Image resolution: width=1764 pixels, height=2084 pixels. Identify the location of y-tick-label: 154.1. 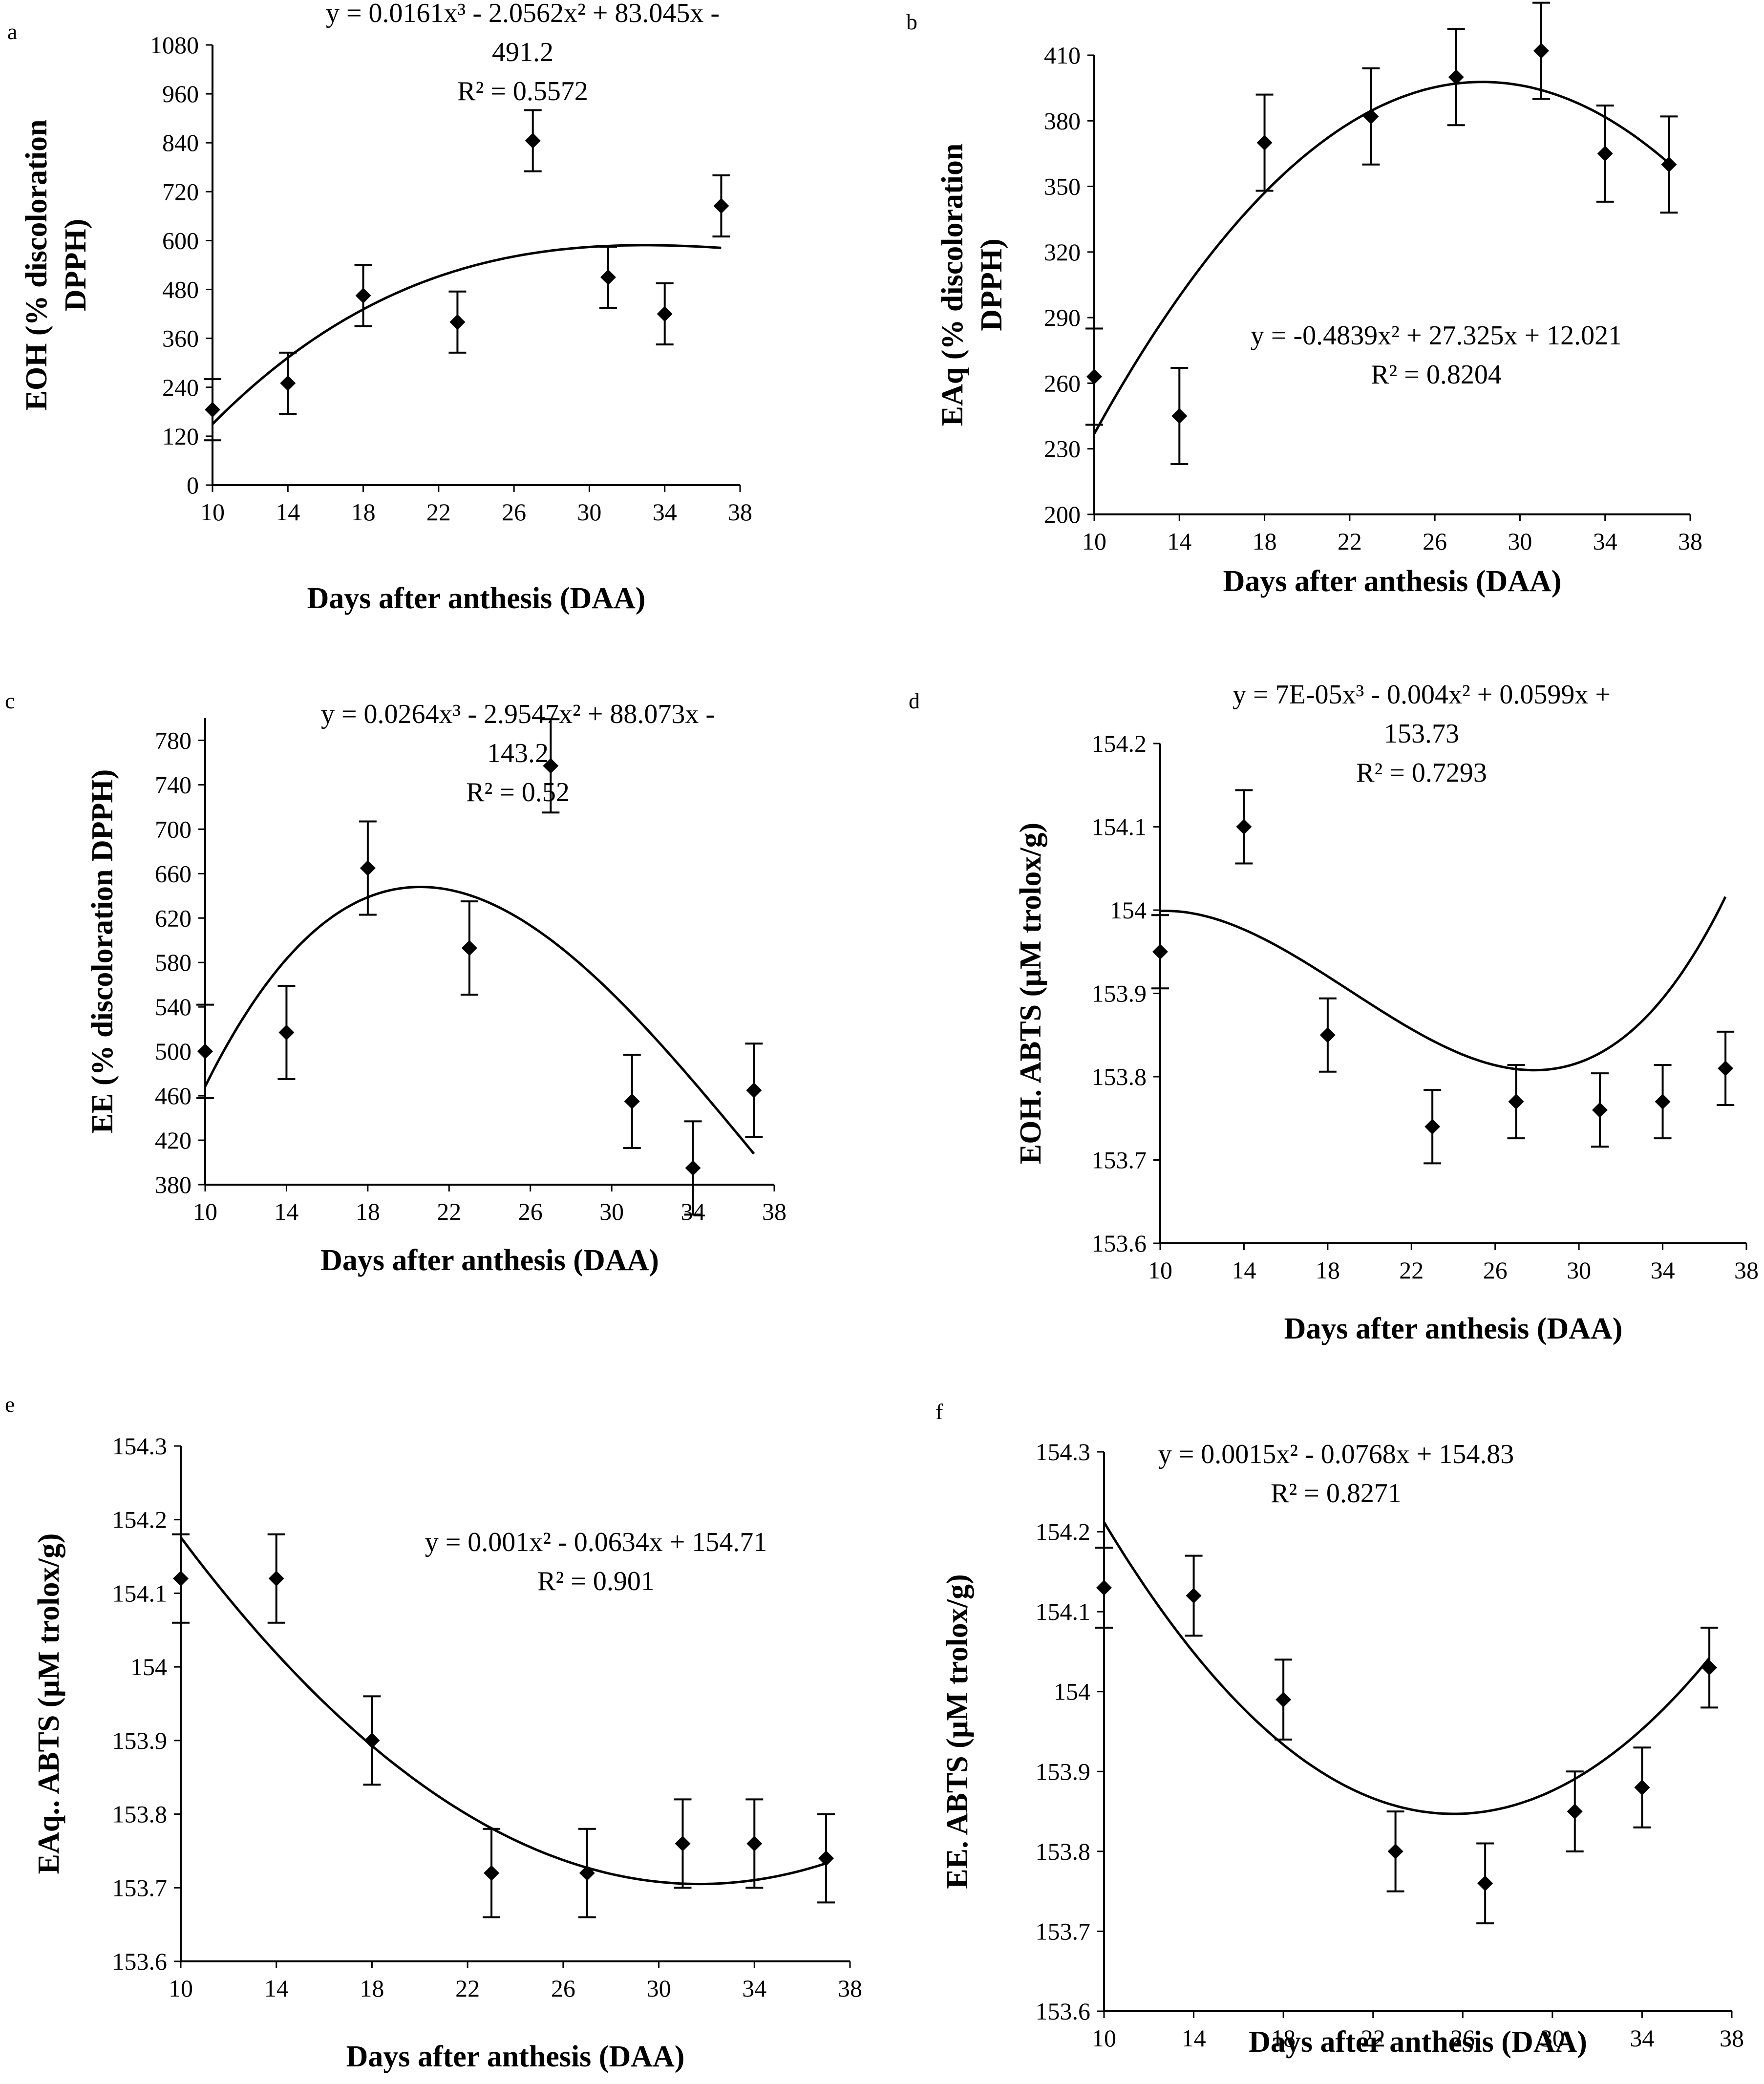
(140, 1593).